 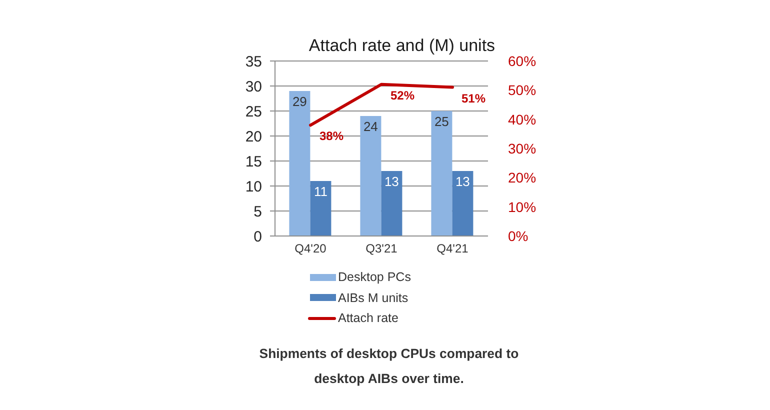 What do you see at coordinates (518, 236) in the screenshot?
I see `y2-tick-label: 0%` at bounding box center [518, 236].